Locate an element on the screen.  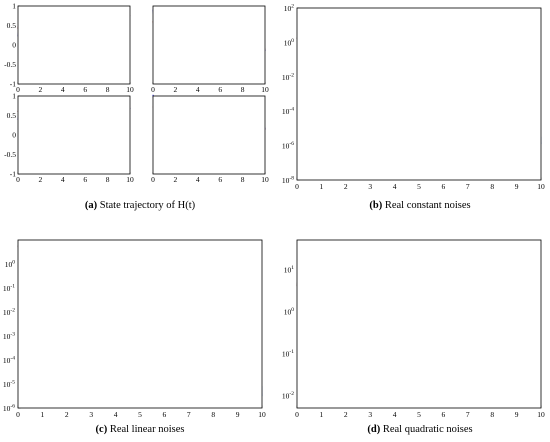
y-tick-label: 10⁻³ is located at coordinates (9, 337).